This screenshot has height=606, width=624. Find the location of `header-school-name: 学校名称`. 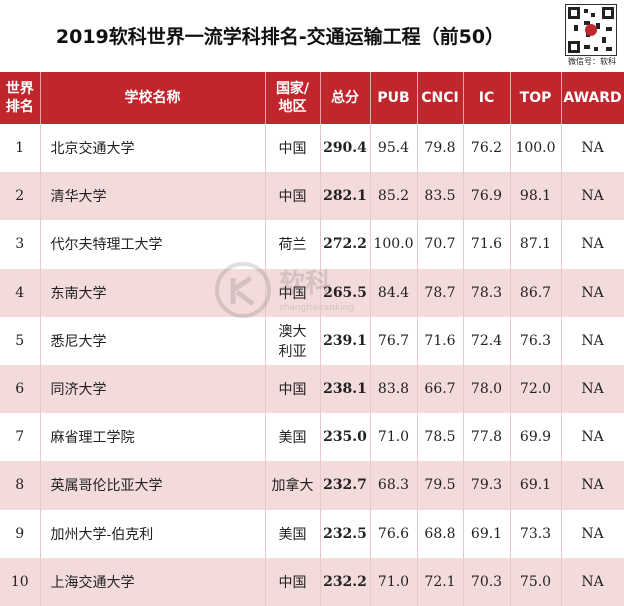

header-school-name: 学校名称 is located at coordinates (153, 98).